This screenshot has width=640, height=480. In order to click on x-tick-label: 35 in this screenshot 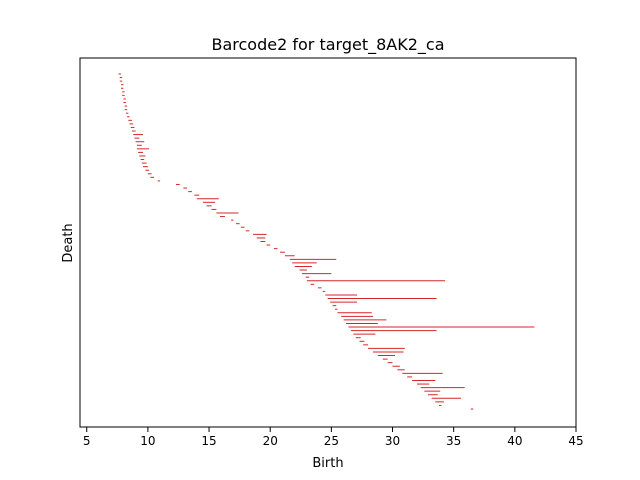, I will do `click(453, 441)`.